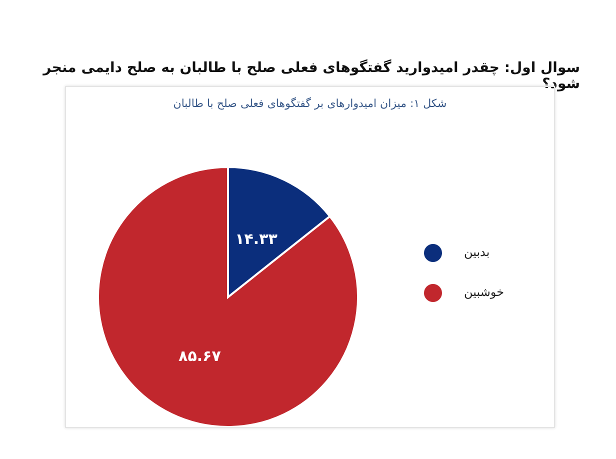  What do you see at coordinates (484, 292) in the screenshot?
I see `legend-label: خوشبین` at bounding box center [484, 292].